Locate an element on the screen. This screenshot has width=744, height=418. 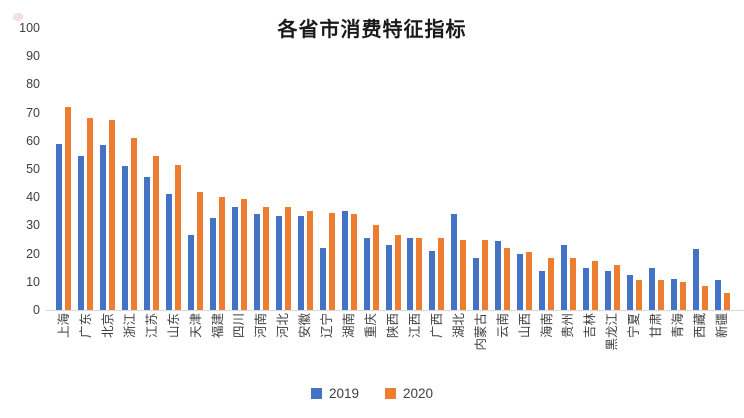
x-axis-label: 湖南 is located at coordinates (349, 326).